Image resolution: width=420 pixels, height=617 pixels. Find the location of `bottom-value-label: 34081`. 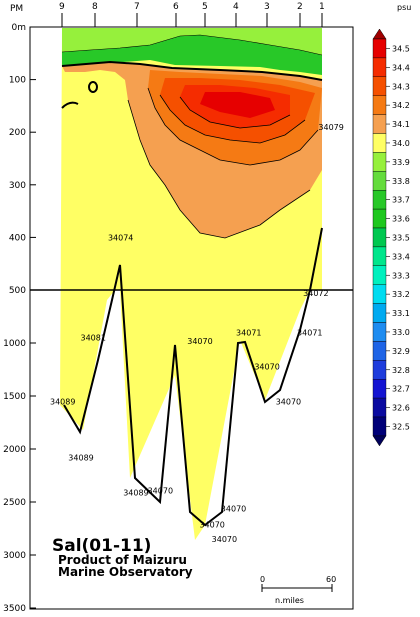

bottom-value-label: 34081 is located at coordinates (93, 338).